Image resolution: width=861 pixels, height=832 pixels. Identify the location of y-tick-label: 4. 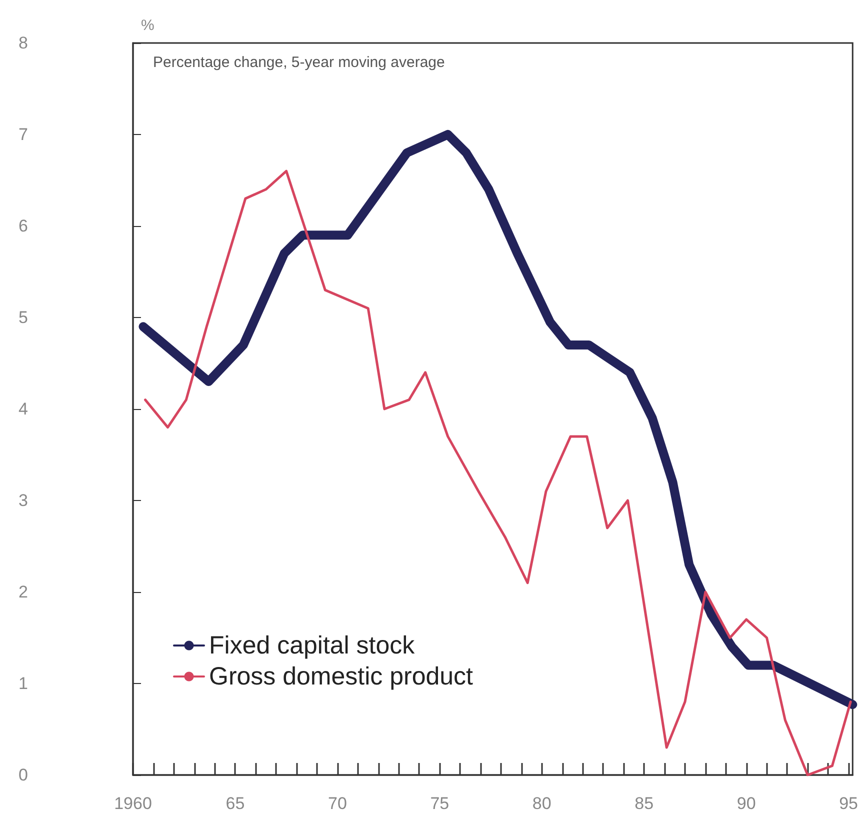
(23, 409).